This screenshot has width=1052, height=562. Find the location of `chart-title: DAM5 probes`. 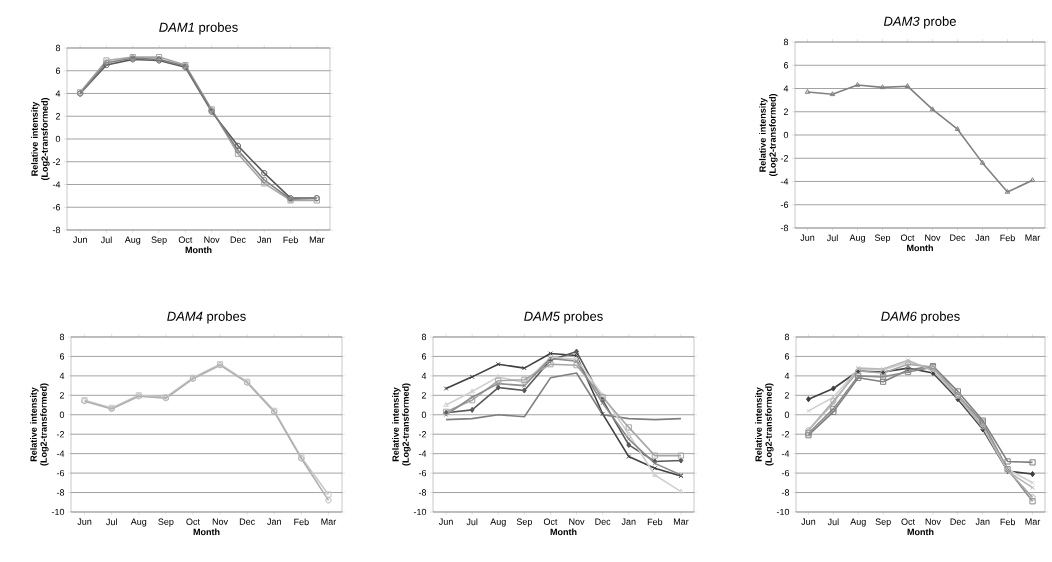

chart-title: DAM5 probes is located at coordinates (563, 317).